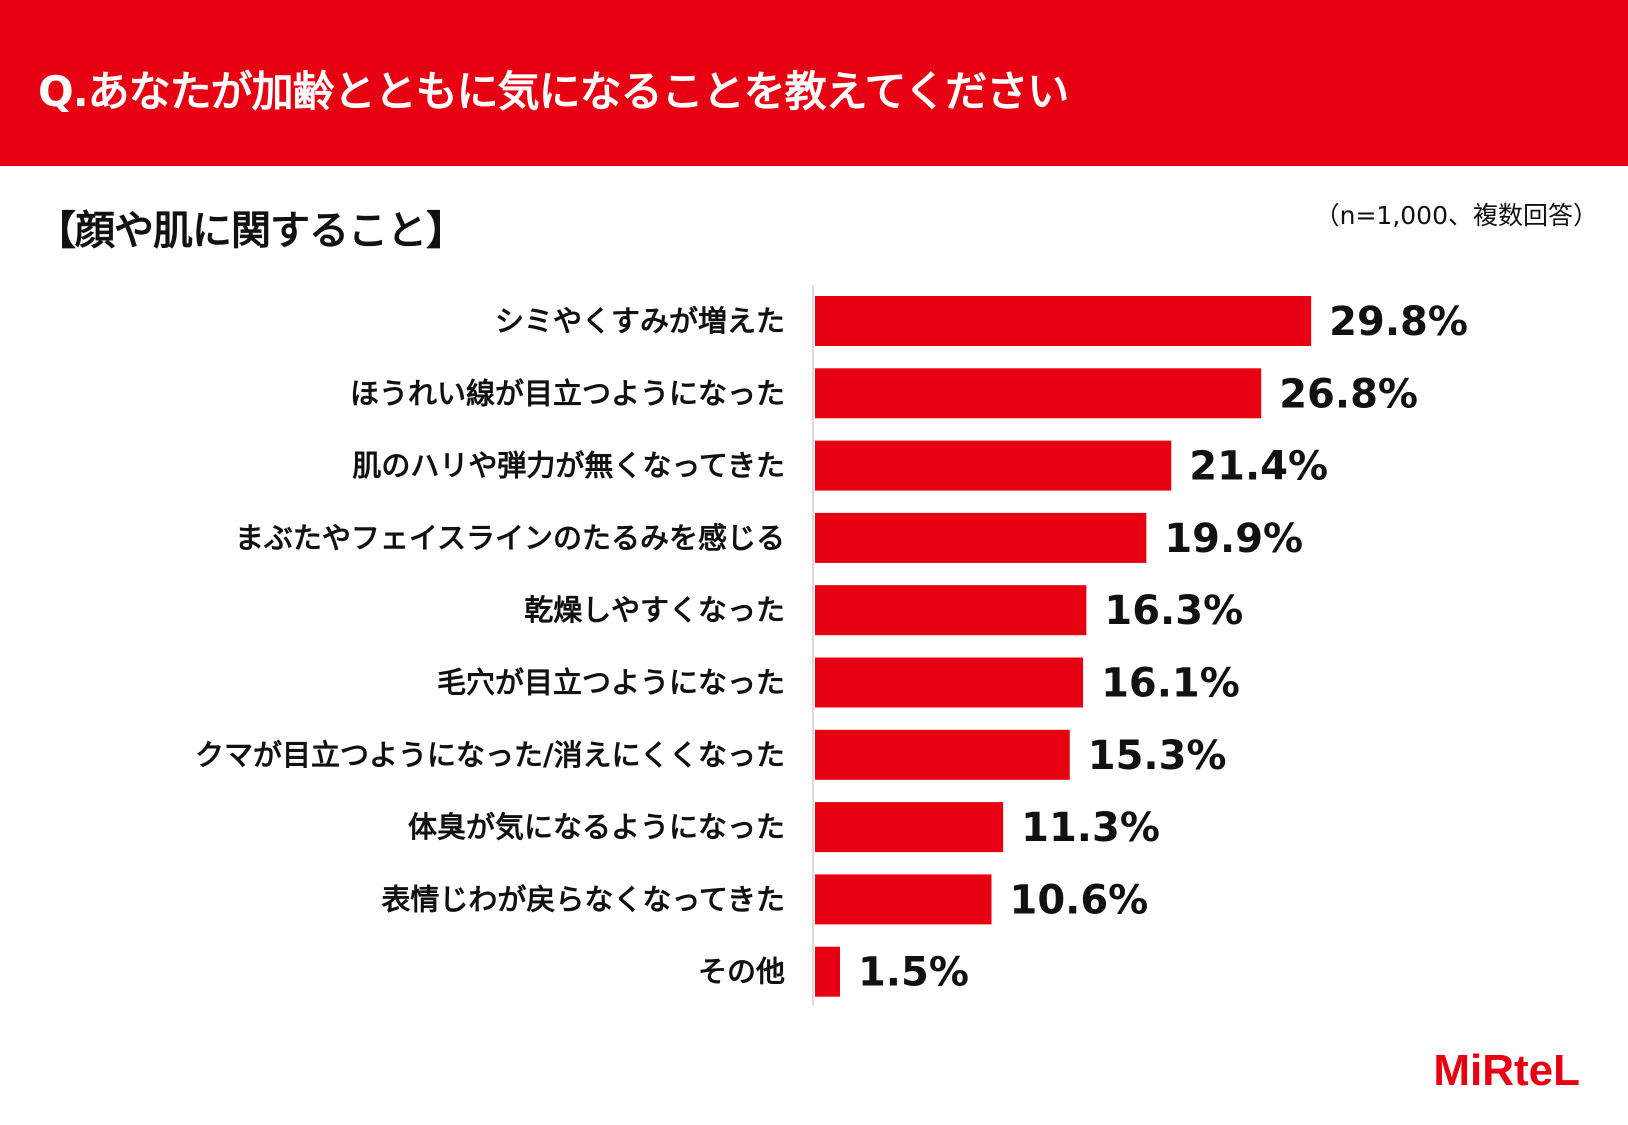  Describe the element at coordinates (568, 466) in the screenshot. I see `category-label: 肌のハリや弾力が無くなってきた` at that location.